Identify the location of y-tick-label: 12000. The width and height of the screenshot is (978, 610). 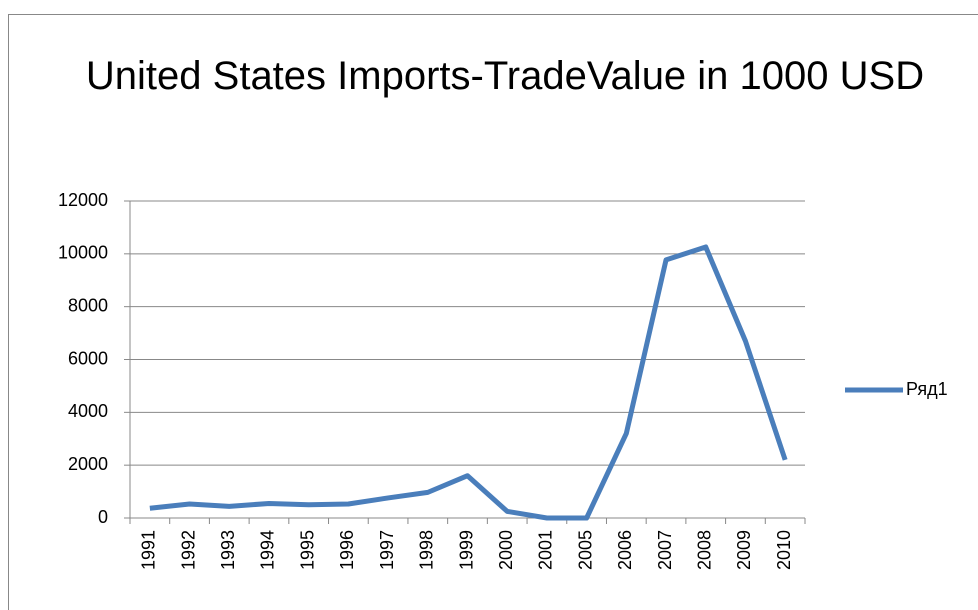
(83, 200).